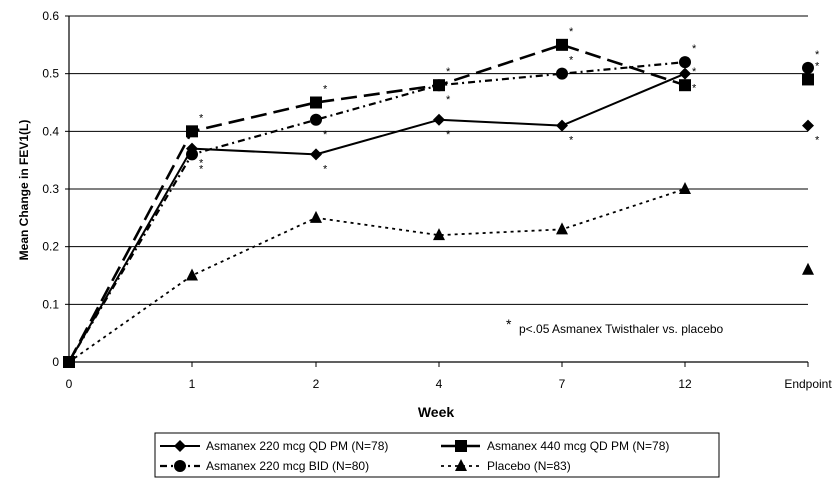 The width and height of the screenshot is (834, 481). I want to click on y-tick-label: 0, so click(55, 362).